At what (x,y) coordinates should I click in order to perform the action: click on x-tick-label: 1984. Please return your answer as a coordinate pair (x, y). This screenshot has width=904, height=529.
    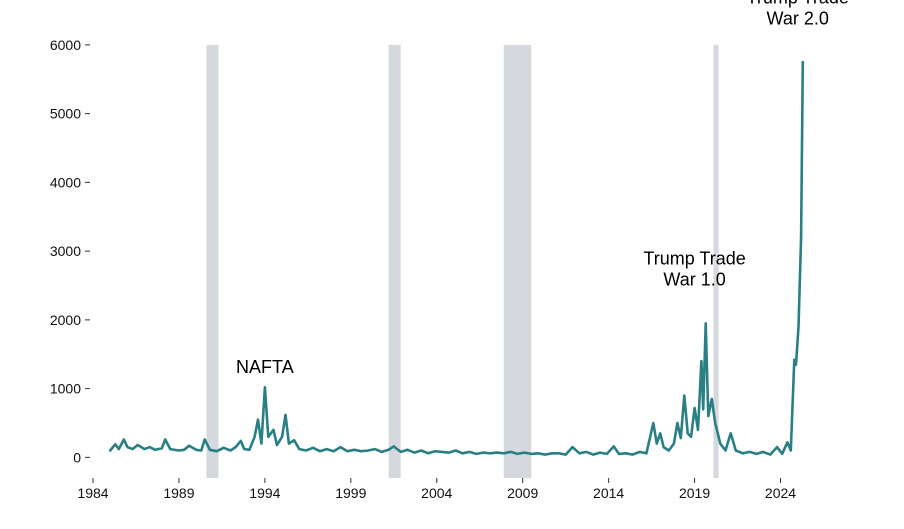
    Looking at the image, I should click on (92, 493).